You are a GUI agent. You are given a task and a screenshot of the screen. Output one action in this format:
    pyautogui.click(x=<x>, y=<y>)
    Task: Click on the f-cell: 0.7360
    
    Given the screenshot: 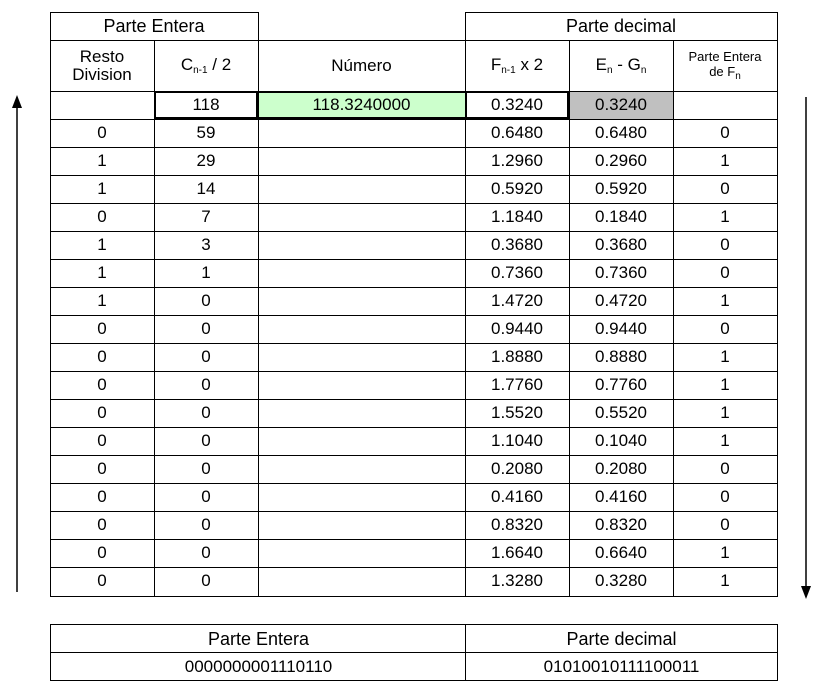 What is the action you would take?
    pyautogui.click(x=517, y=273)
    